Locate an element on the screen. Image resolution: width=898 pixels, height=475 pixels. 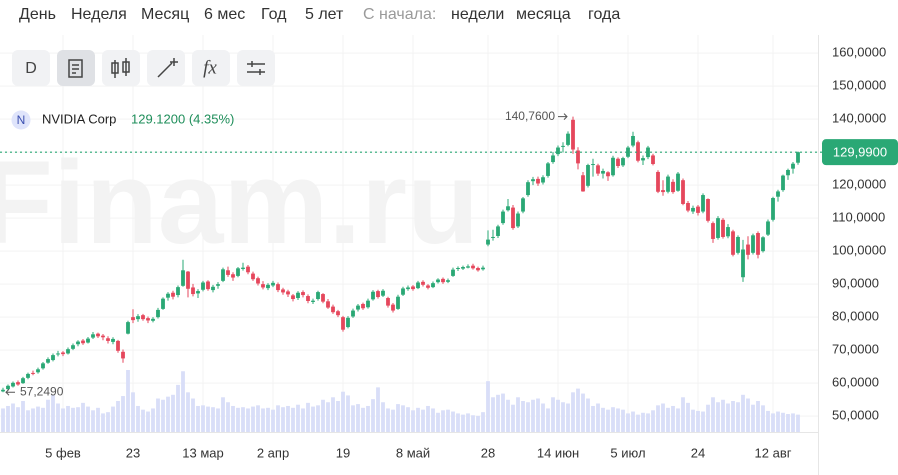
since-button: года is located at coordinates (604, 14).